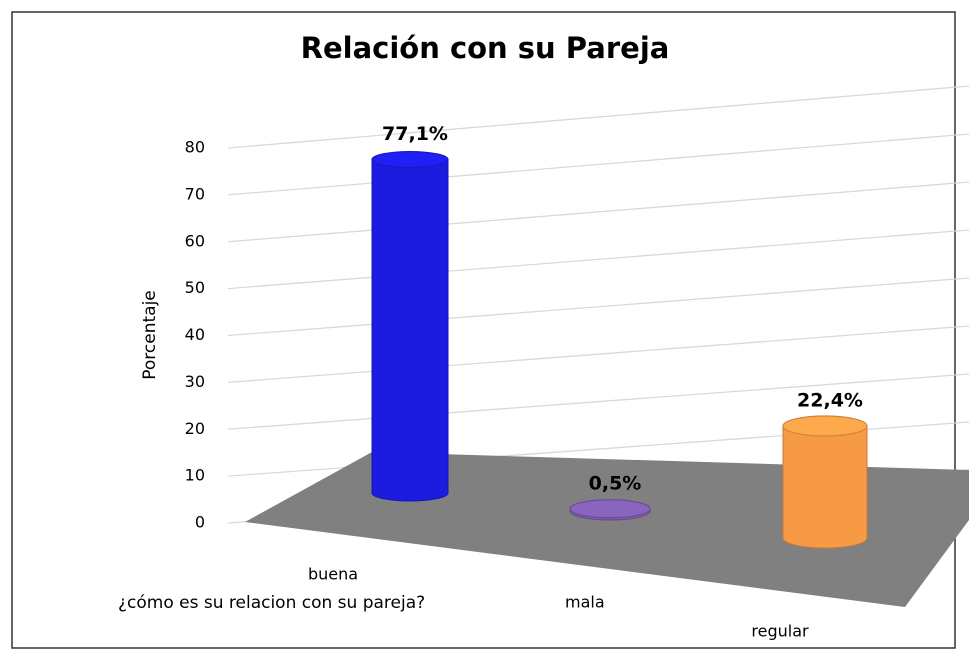  Describe the element at coordinates (585, 602) in the screenshot. I see `x-tick-label: mala` at that location.